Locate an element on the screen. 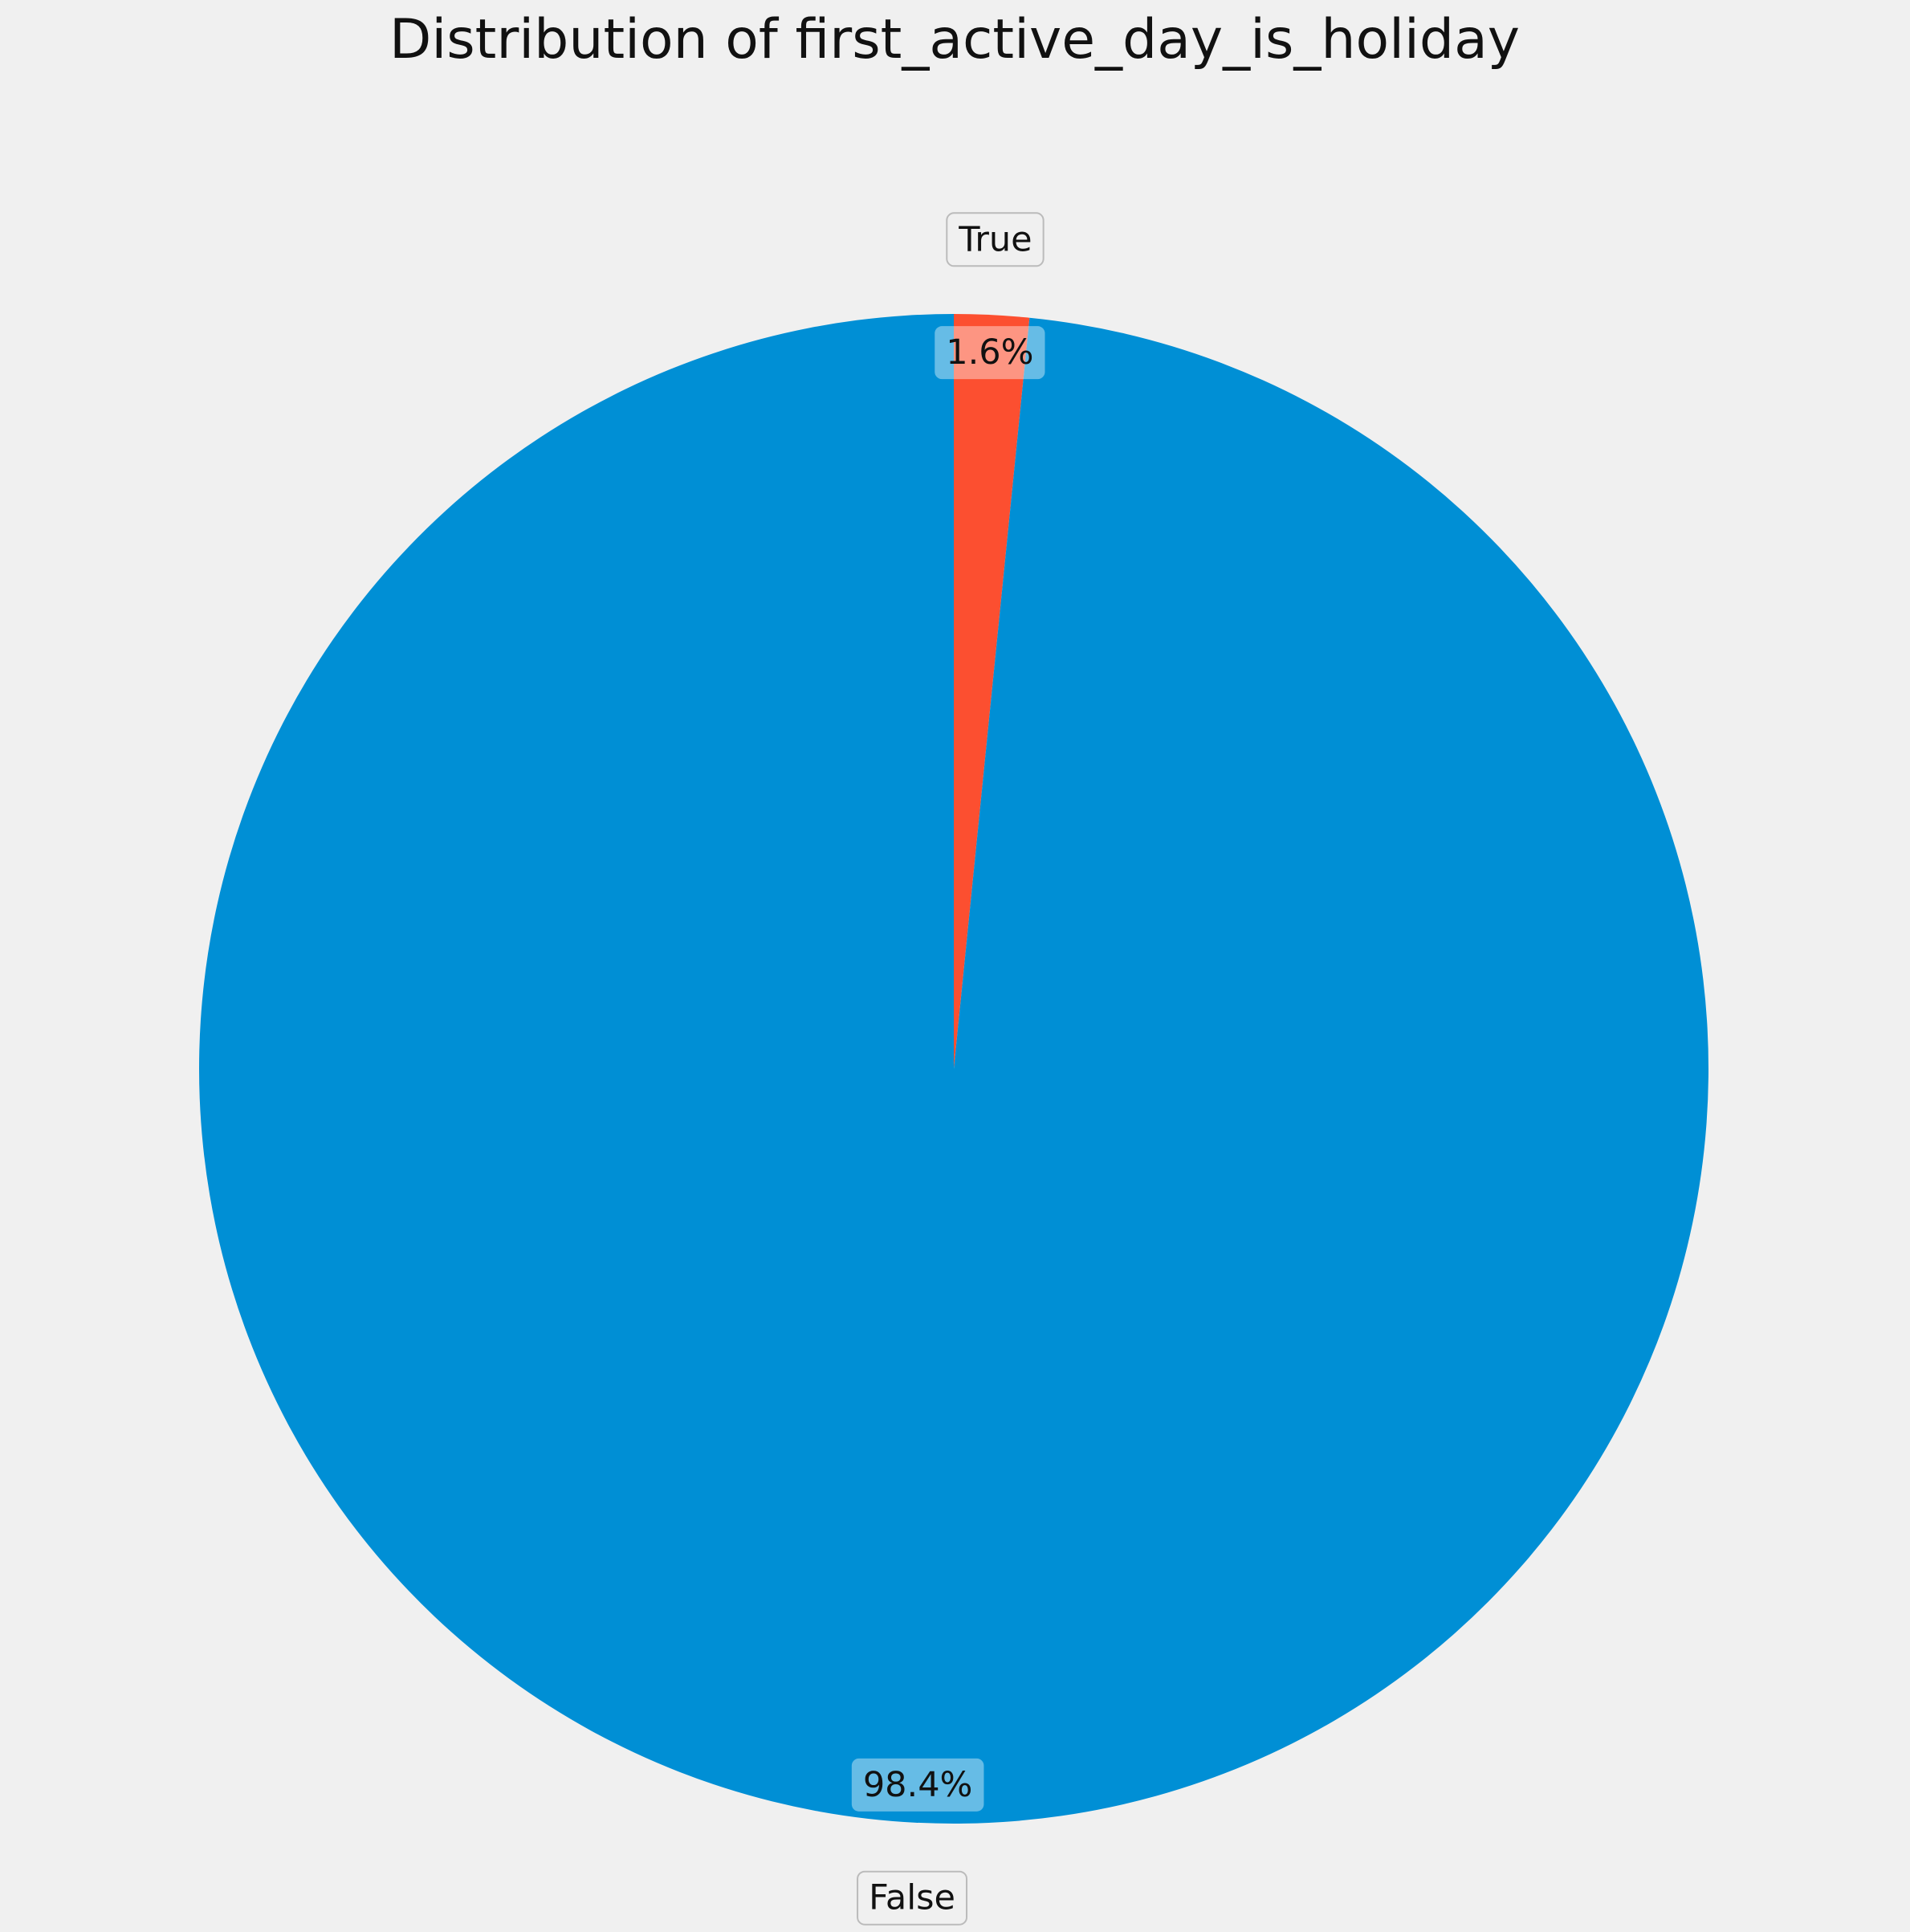 This screenshot has width=1910, height=1932. pct-label-false-box is located at coordinates (918, 1785).